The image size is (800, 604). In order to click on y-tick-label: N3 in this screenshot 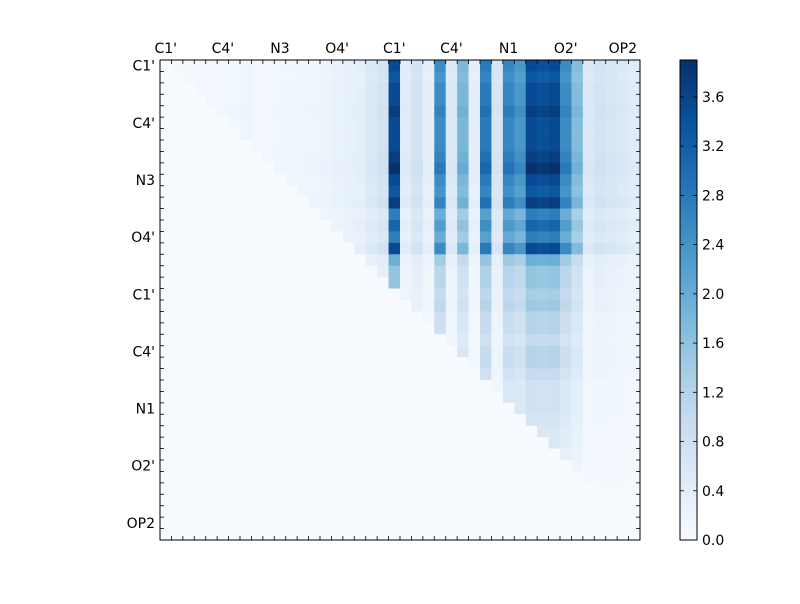, I will do `click(145, 181)`.